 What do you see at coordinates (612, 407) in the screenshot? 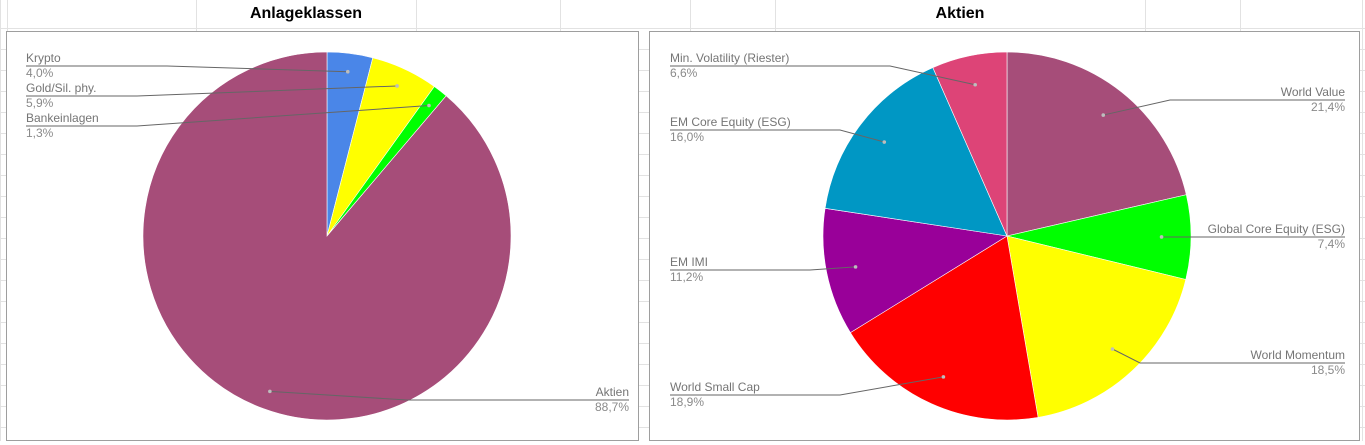
I see `slice-value-aktien: 88,7%` at bounding box center [612, 407].